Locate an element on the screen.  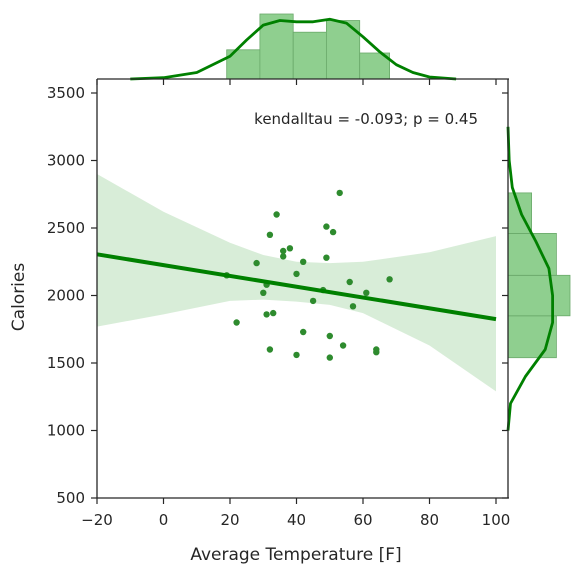
x-tick-label: 0 is located at coordinates (164, 520).